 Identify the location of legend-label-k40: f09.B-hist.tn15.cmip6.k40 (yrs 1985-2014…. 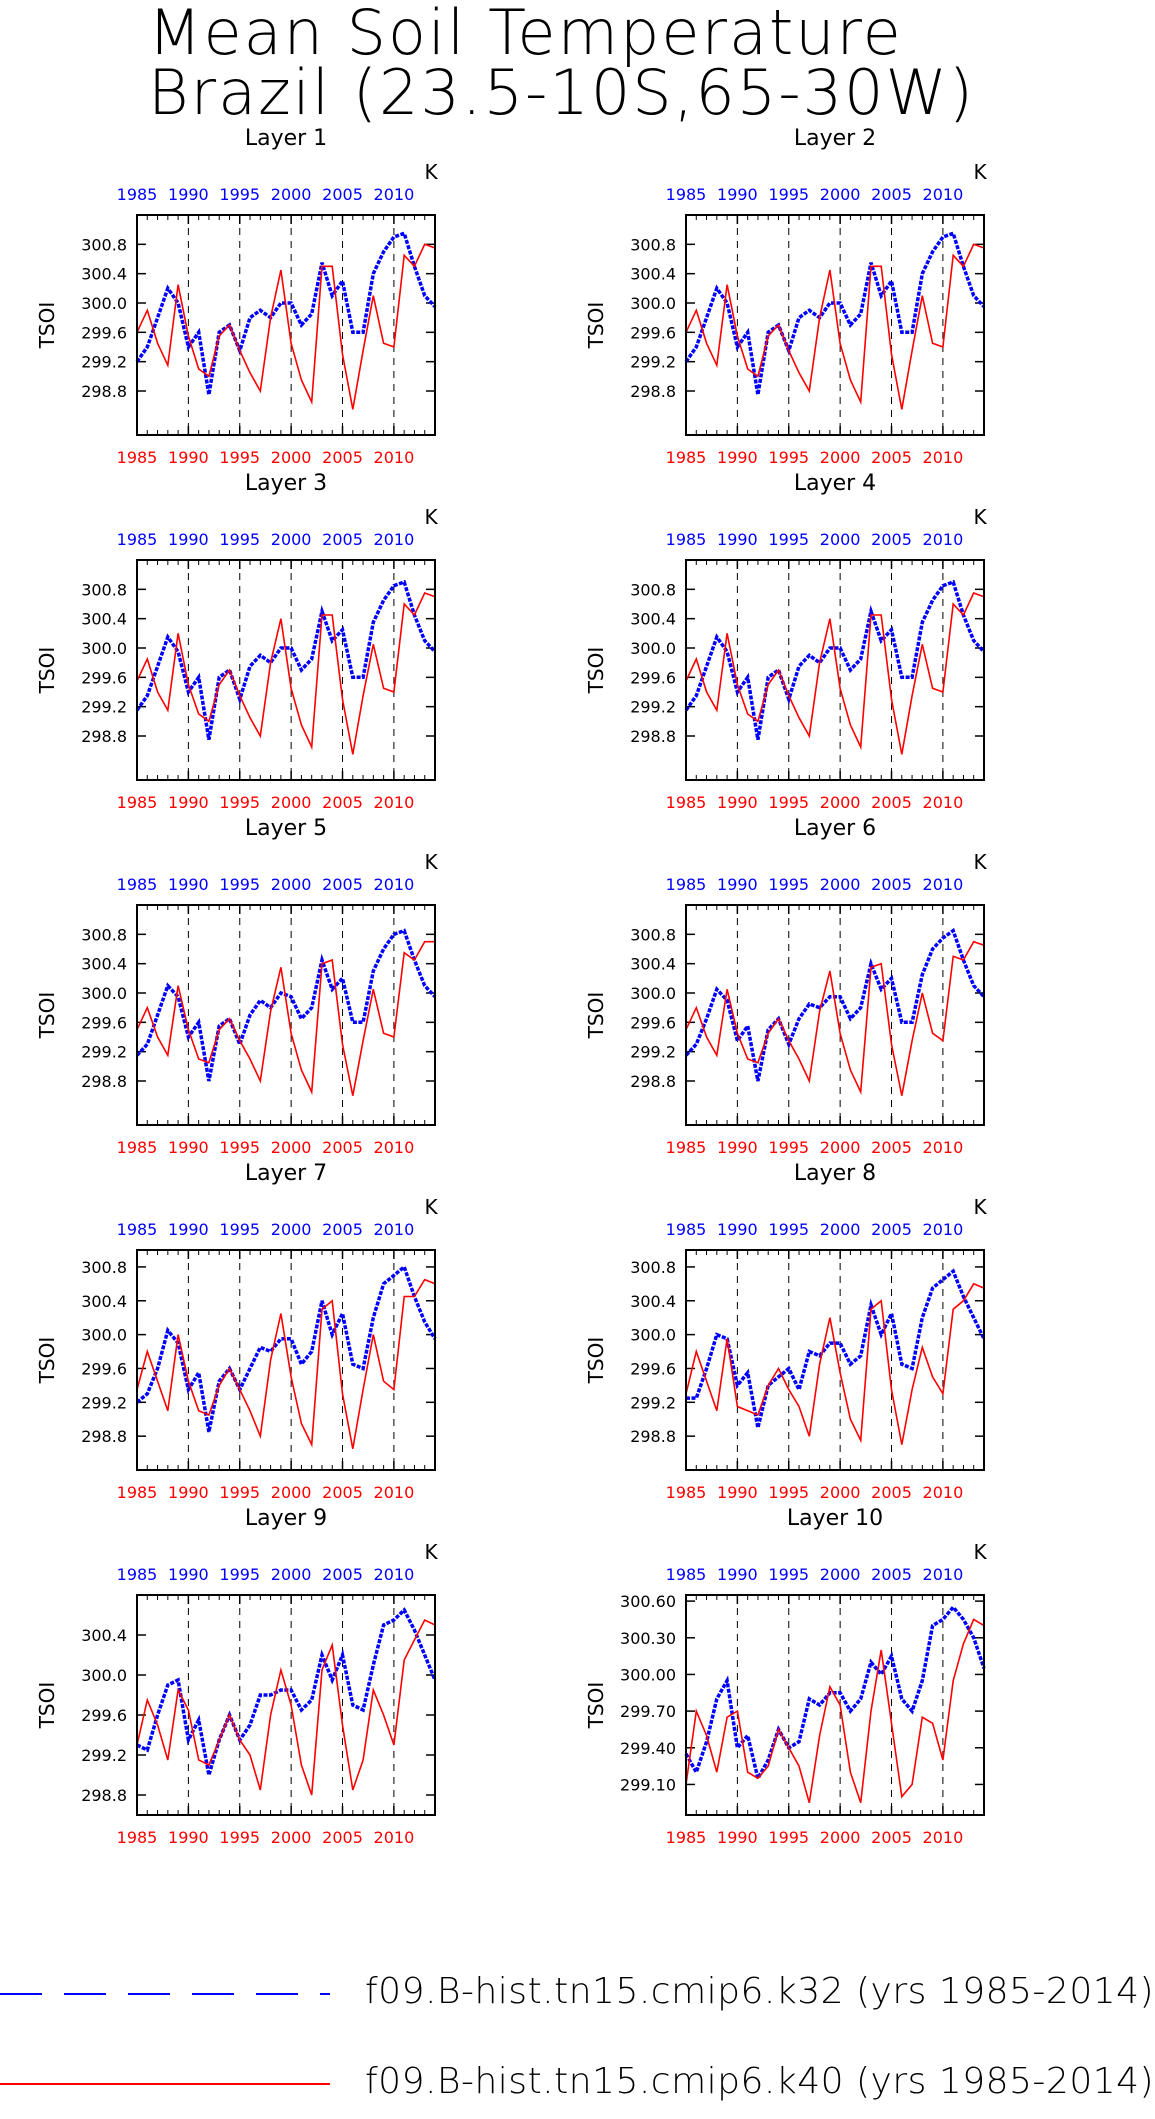
(760, 2081).